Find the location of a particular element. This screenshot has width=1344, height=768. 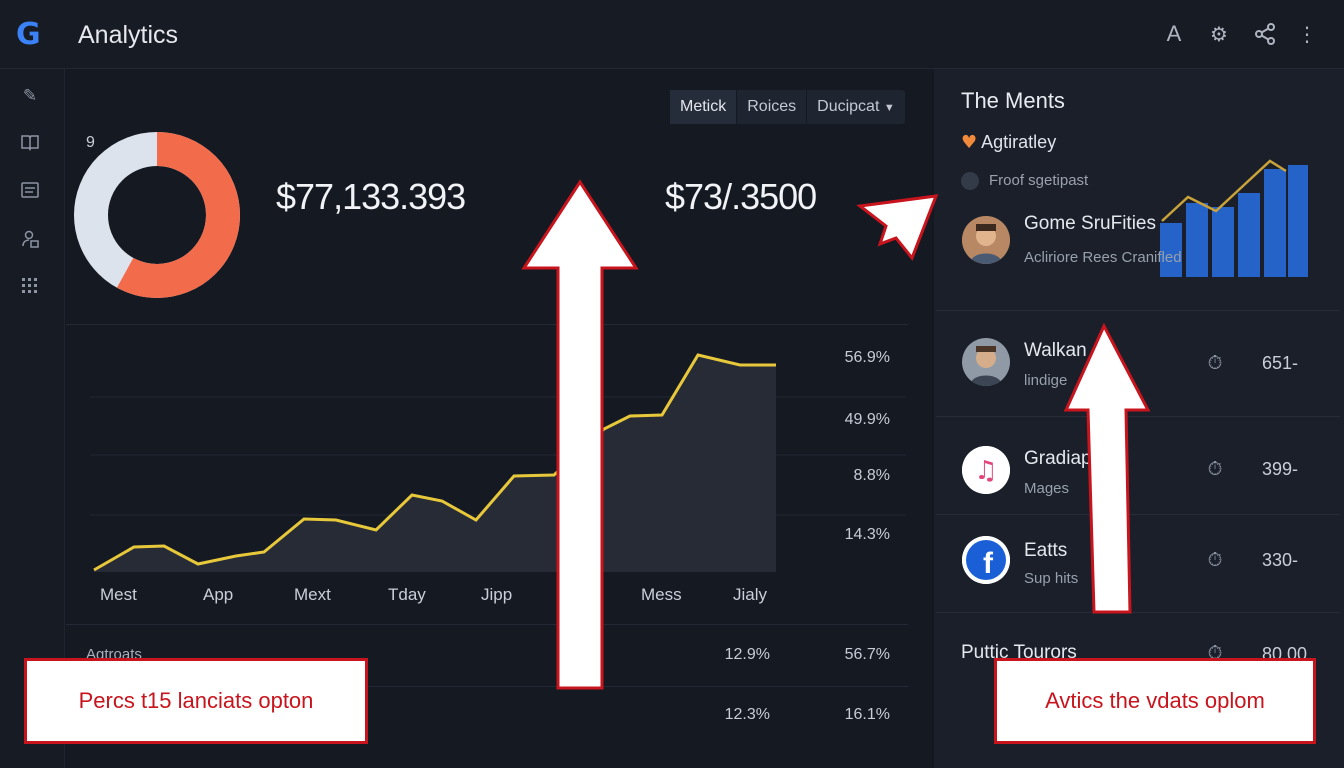

list-item-title: Puttic Tourors is located at coordinates (1019, 652).